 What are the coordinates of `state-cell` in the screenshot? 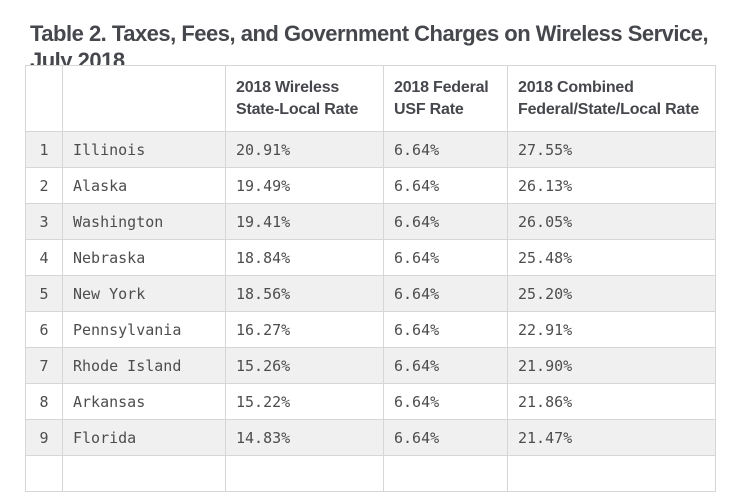 It's located at (144, 473).